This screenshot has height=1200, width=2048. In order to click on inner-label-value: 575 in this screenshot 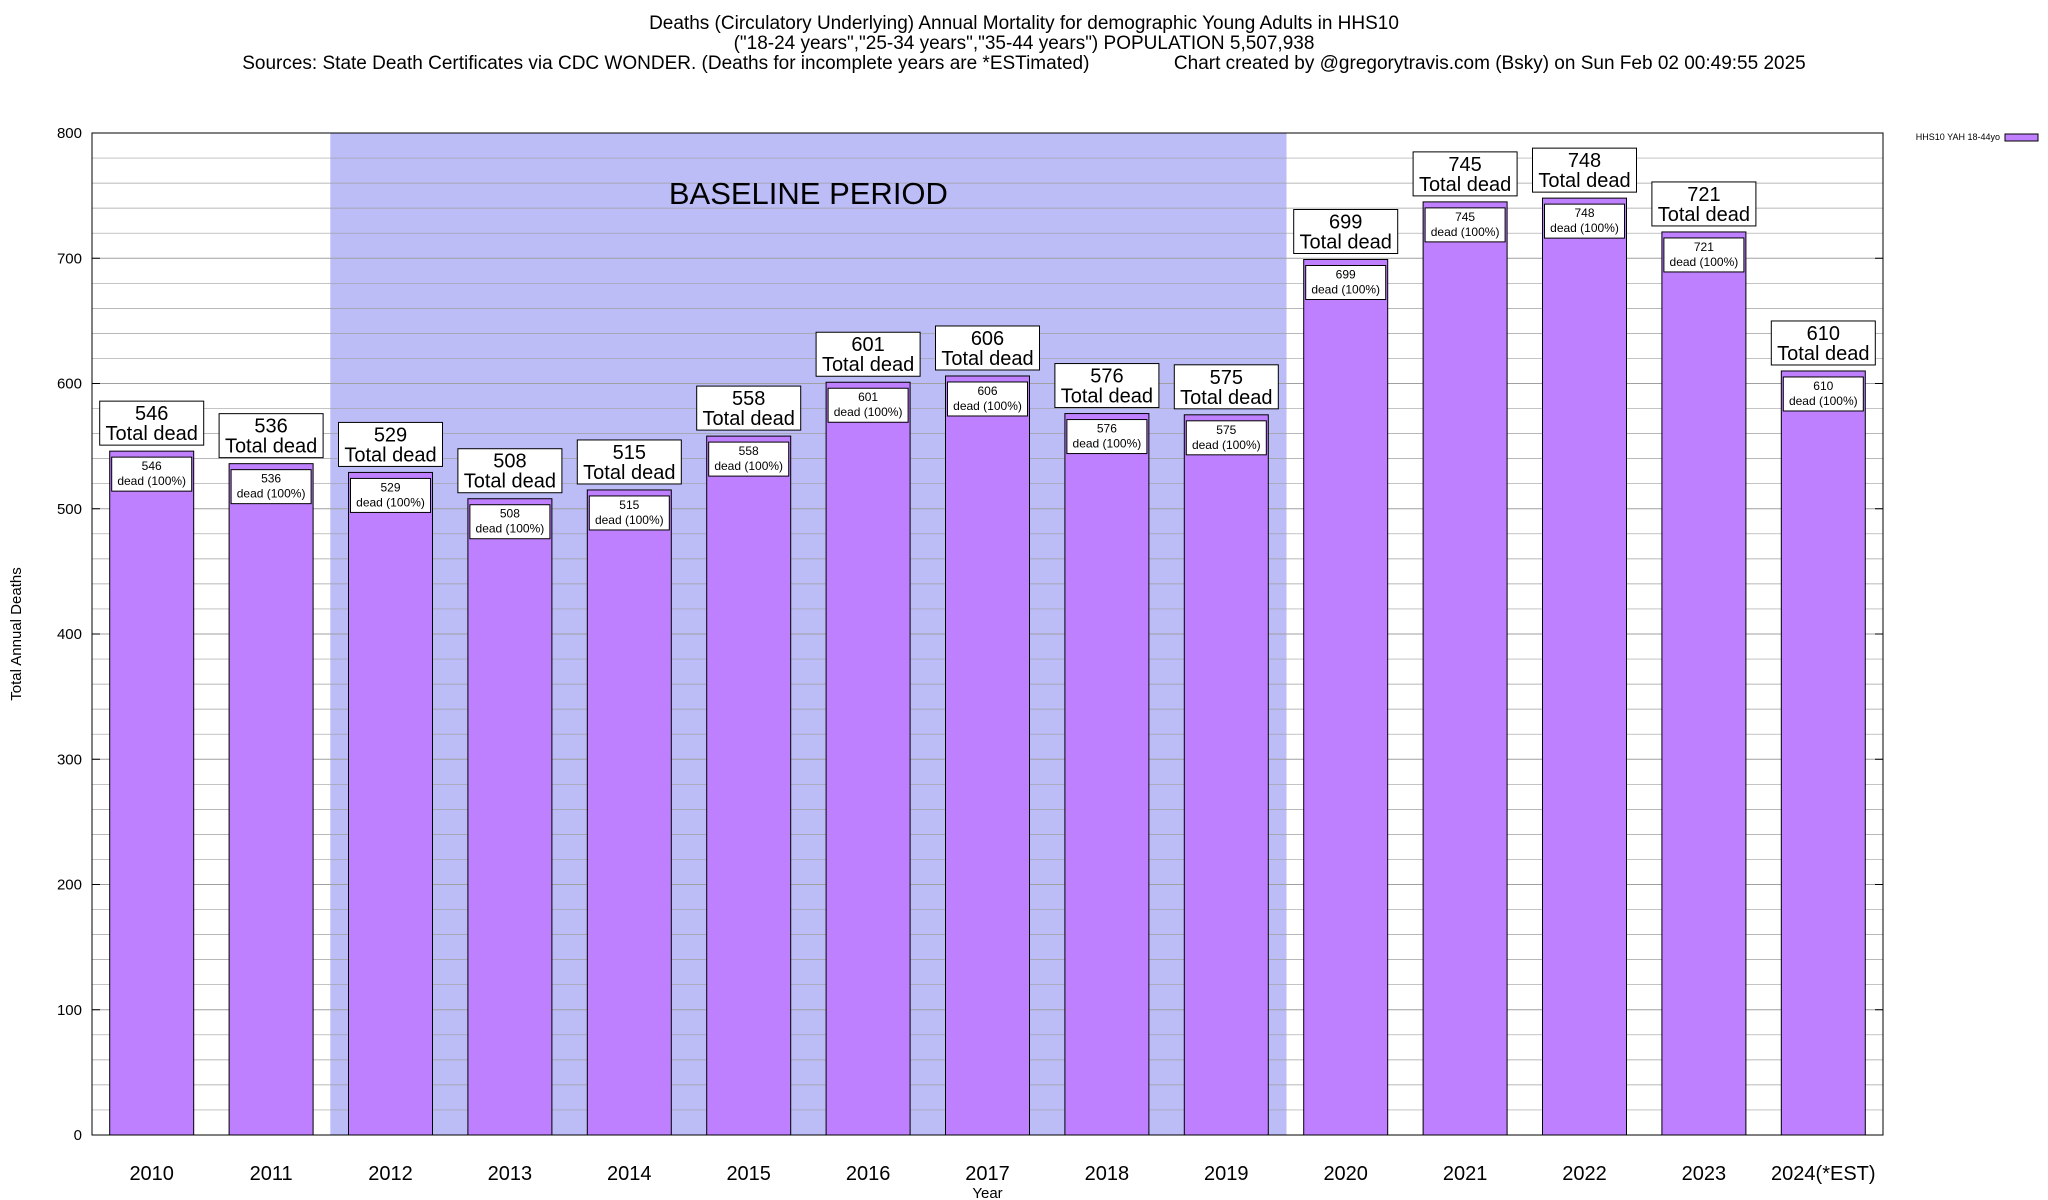, I will do `click(1226, 430)`.